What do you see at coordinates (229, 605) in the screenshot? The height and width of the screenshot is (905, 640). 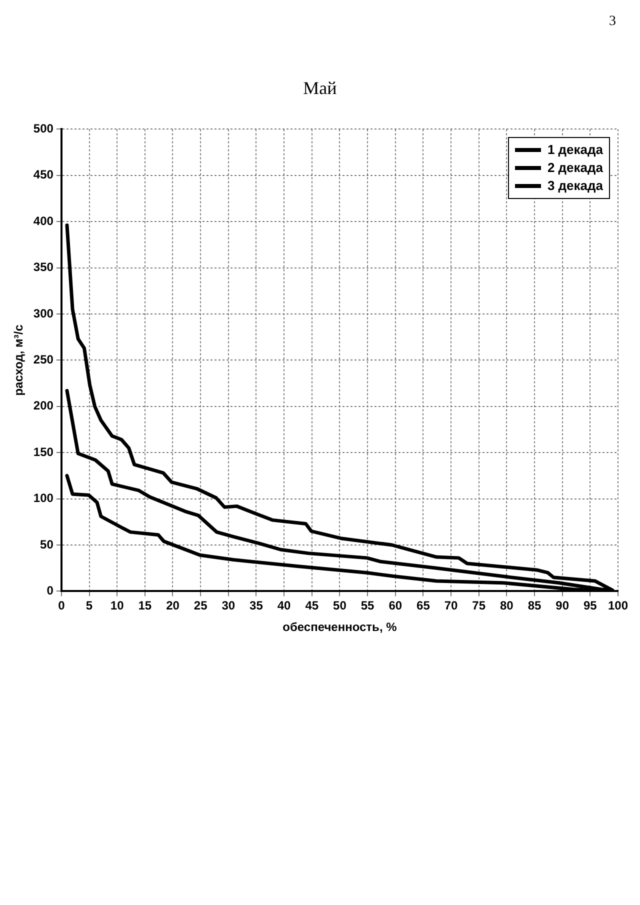 I see `x-tick-label: 30` at bounding box center [229, 605].